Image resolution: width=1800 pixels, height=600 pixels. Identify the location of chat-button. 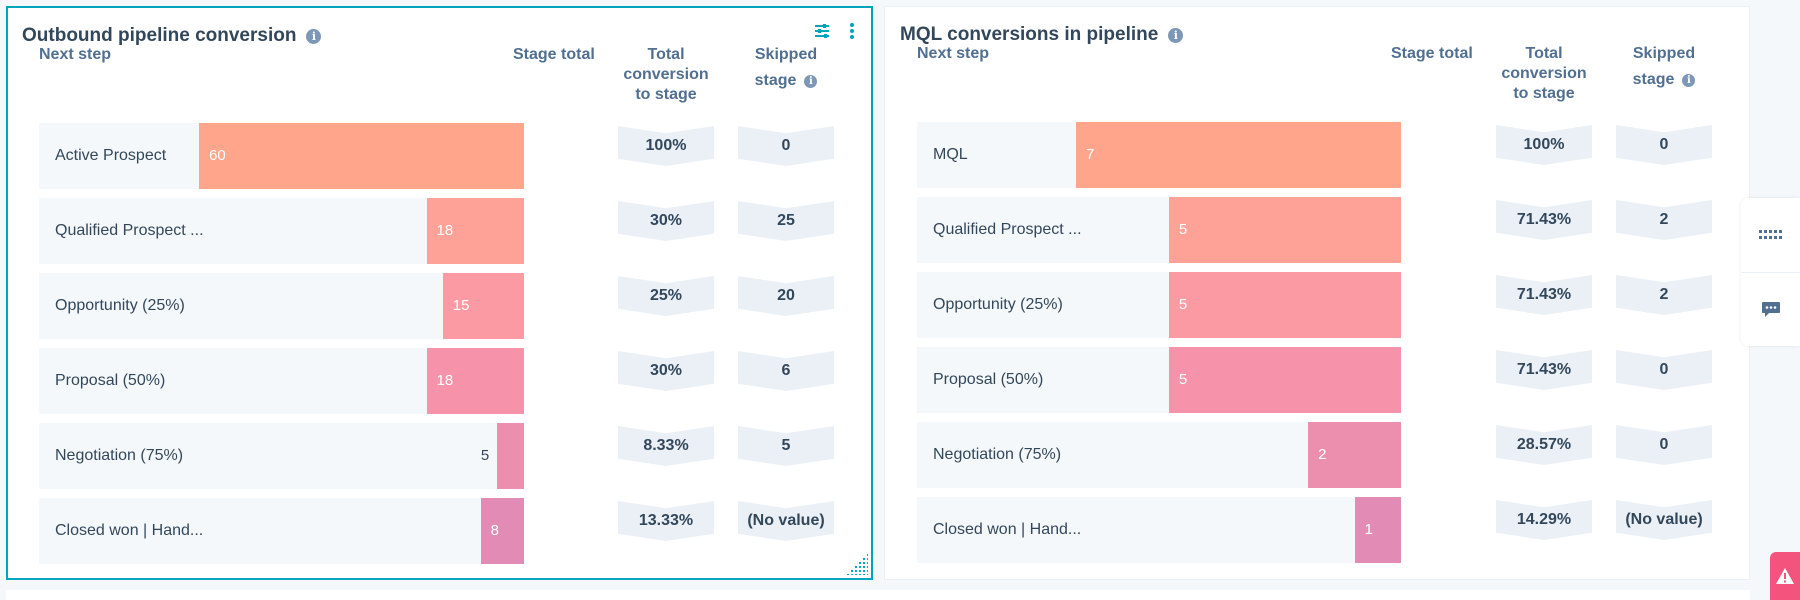
(1770, 310).